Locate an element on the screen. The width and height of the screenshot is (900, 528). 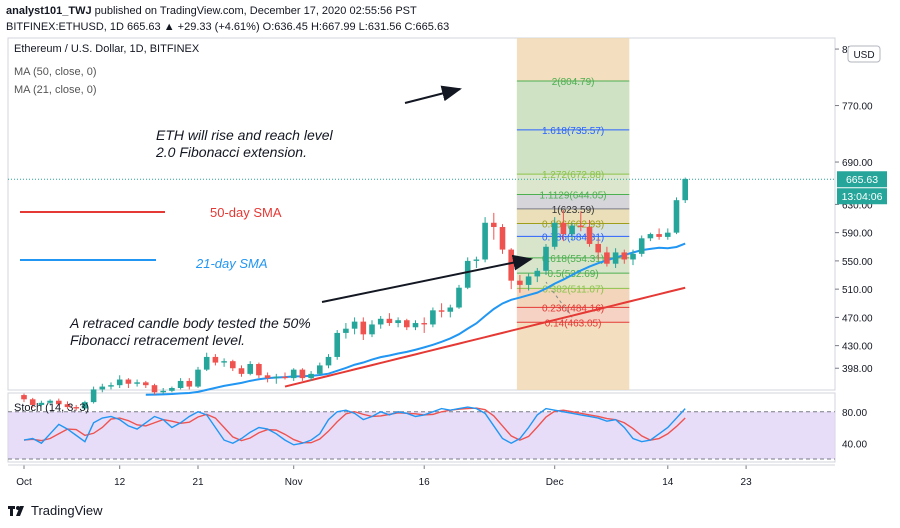
stoch-d-line is located at coordinates (354, 425).